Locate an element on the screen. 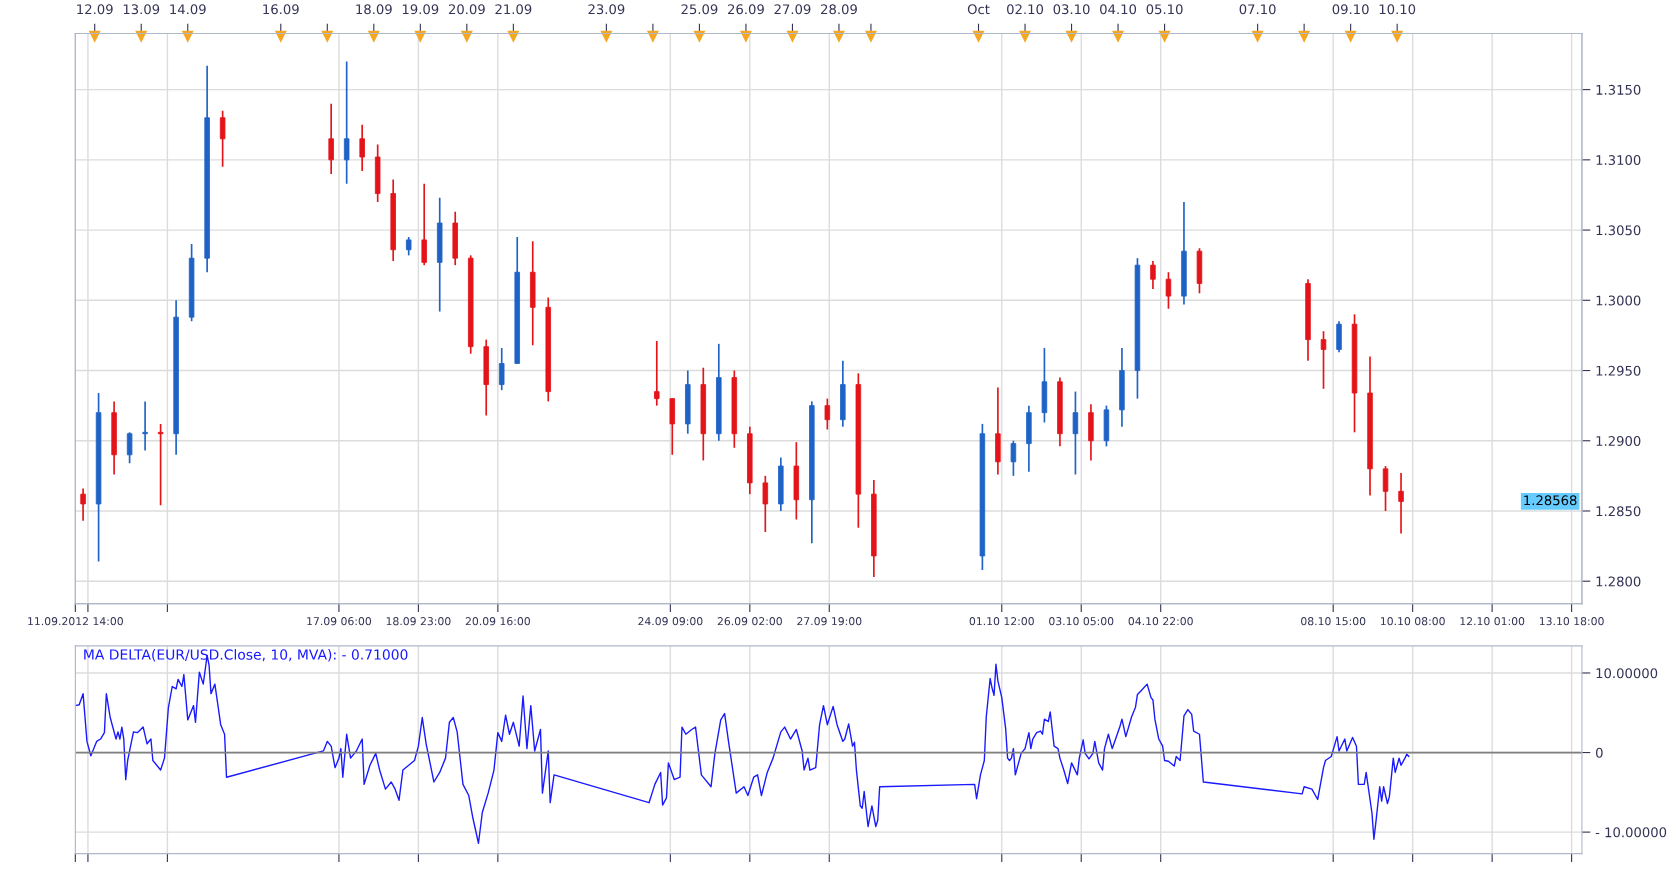  x2-tick-label: 02.10 is located at coordinates (1025, 9).